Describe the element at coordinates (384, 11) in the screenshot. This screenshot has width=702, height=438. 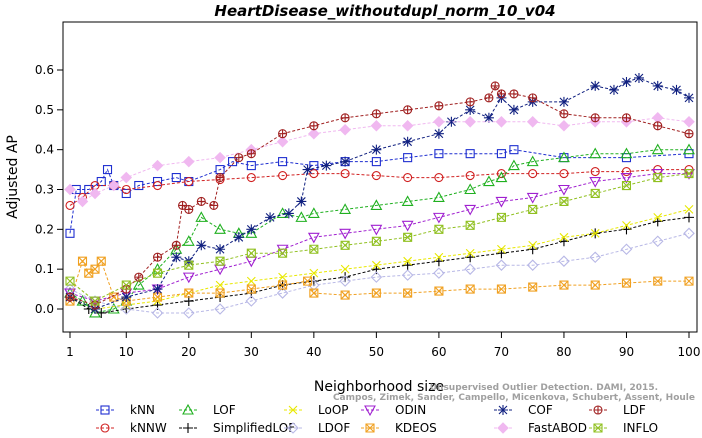
I see `chart-title: HeartDisease_withoutdupl_norm_10_v04` at that location.